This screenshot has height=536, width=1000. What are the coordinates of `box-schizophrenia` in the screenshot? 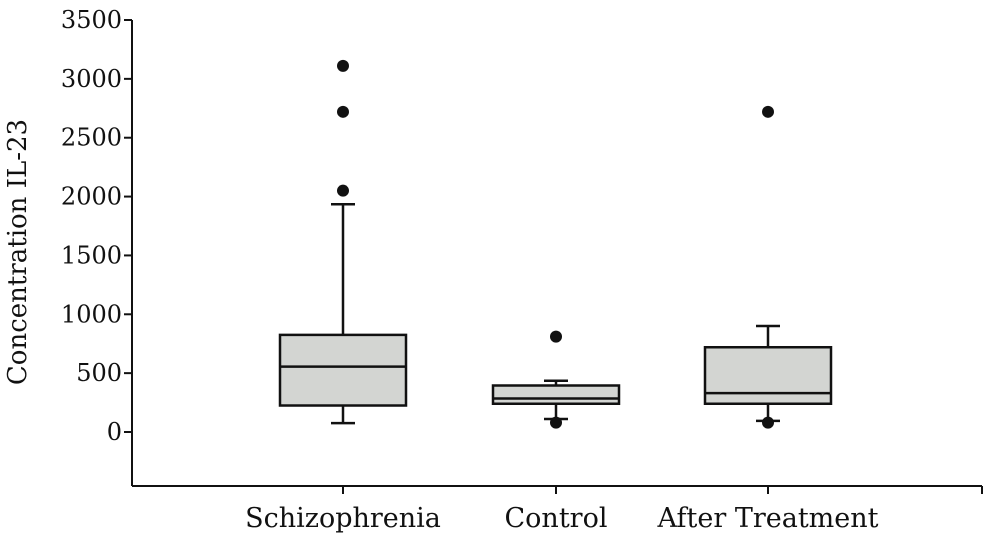 It's located at (343, 242).